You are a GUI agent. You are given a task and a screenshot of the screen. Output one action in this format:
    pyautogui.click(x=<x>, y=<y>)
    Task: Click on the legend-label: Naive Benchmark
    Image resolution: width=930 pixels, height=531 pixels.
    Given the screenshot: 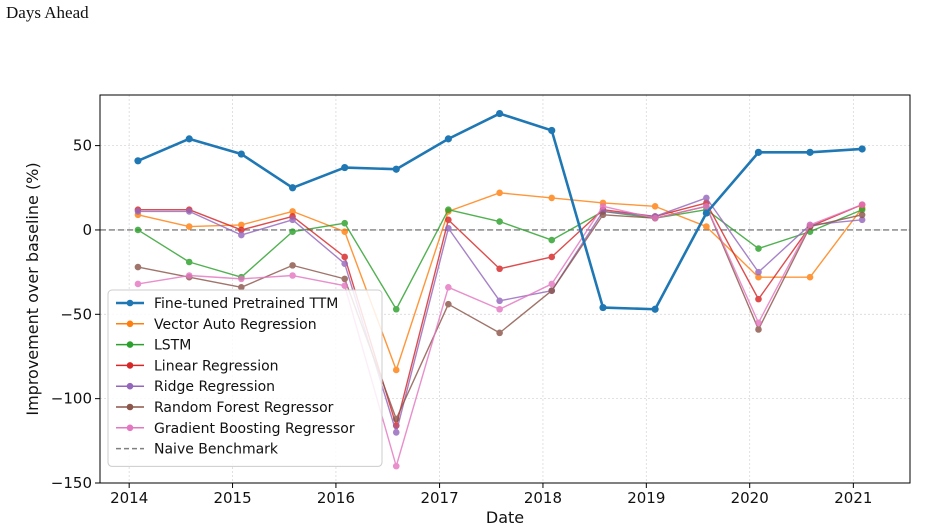 What is the action you would take?
    pyautogui.click(x=216, y=450)
    